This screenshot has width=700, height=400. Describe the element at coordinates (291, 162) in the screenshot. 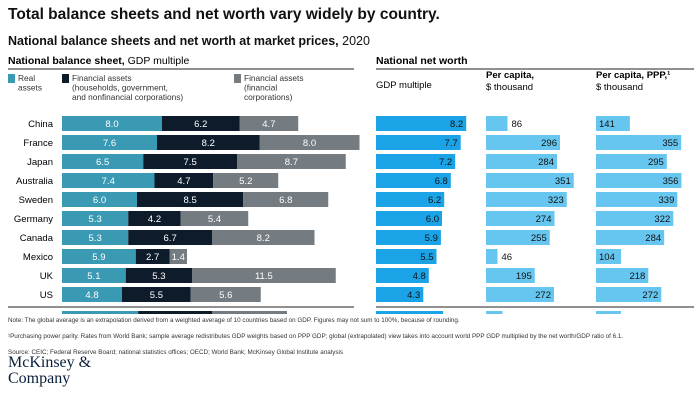

I see `value-label-japan-series-3: 8.7` at that location.